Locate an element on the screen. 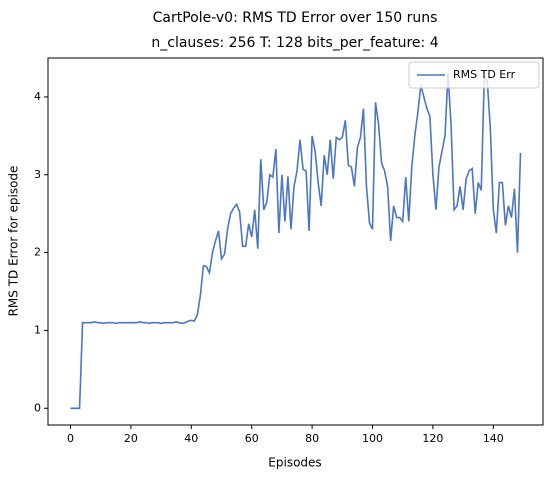 This screenshot has width=554, height=484. y-tick-label: 1 is located at coordinates (37, 329).